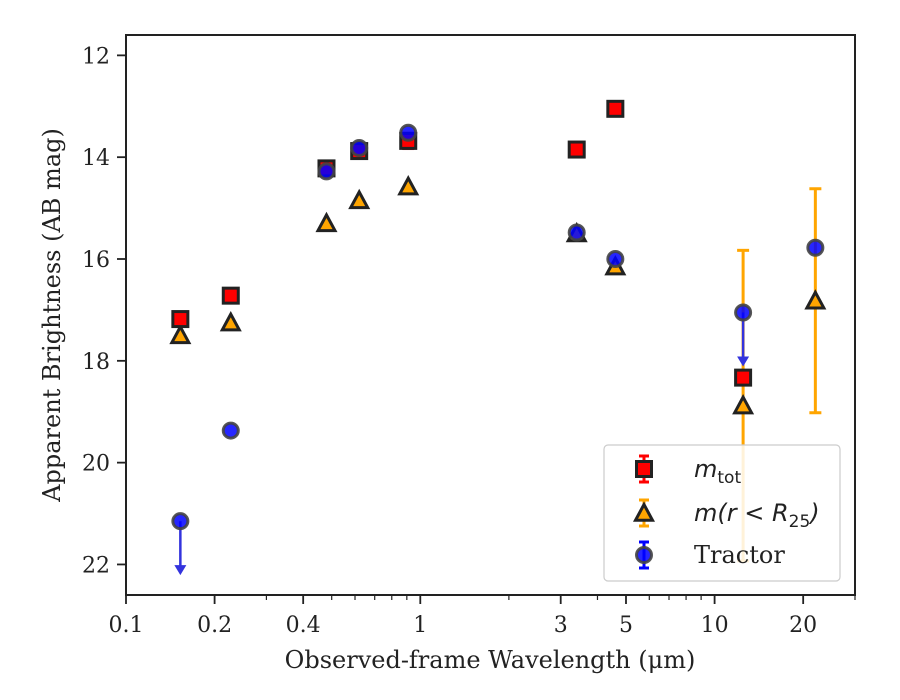  What do you see at coordinates (626, 625) in the screenshot?
I see `x-tick-label: 5` at bounding box center [626, 625].